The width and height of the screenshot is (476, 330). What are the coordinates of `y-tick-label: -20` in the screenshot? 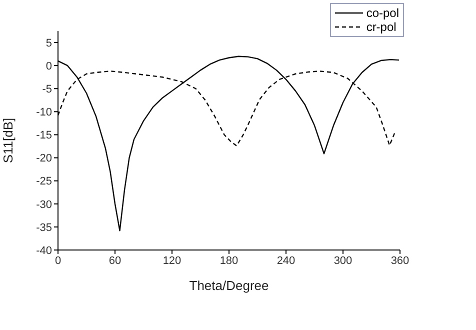 It's located at (44, 158).